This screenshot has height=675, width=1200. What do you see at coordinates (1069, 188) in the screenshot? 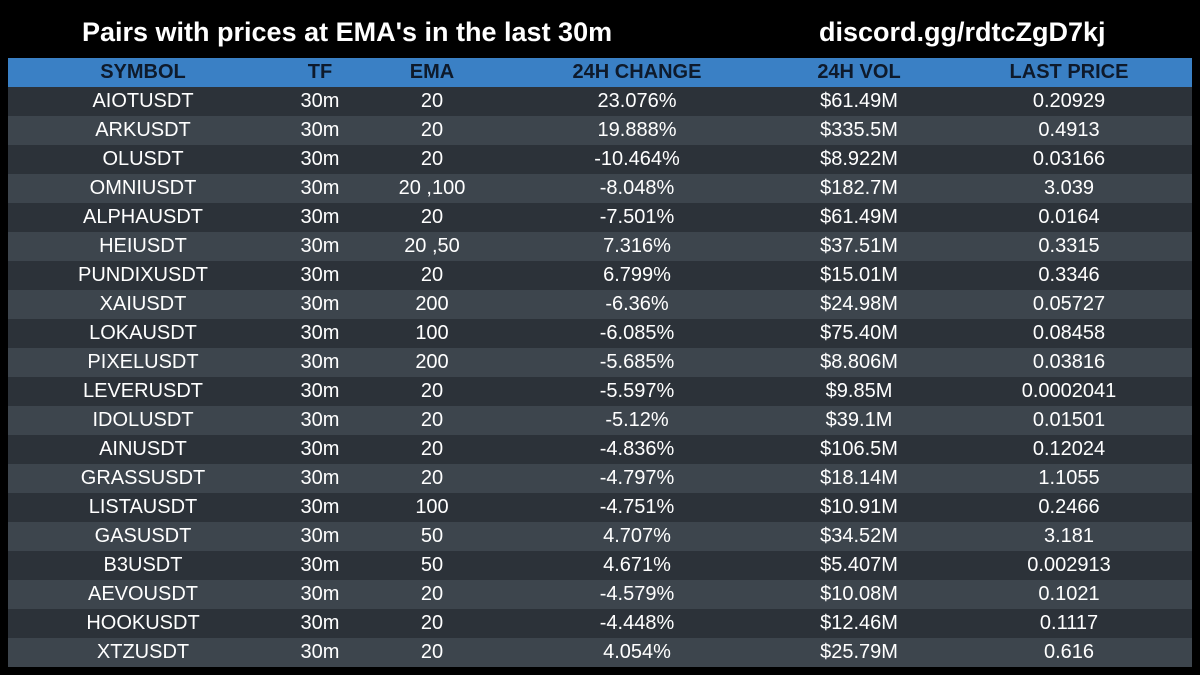
I see `price-cell: 3.039` at bounding box center [1069, 188].